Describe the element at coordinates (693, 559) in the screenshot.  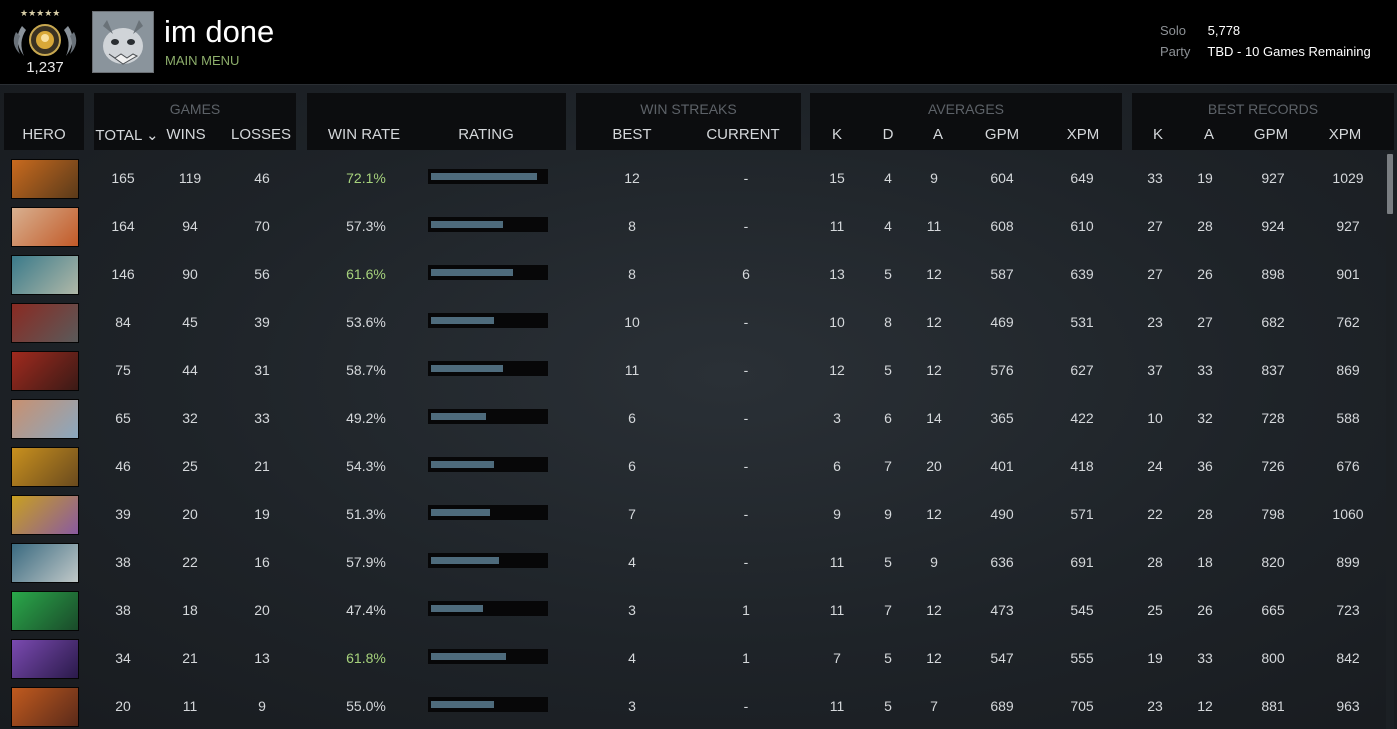
I see `table-row: 38 22 16 57.9% 4 - 11 5 9 636 691 28 18 820 899` at that location.